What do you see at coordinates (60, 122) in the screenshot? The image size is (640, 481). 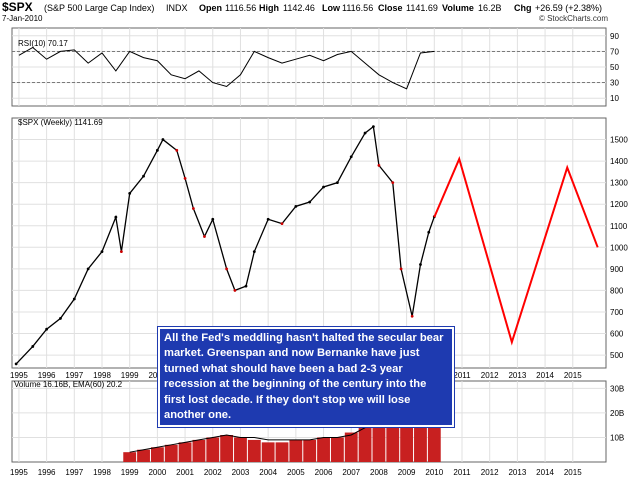 I see `price-legend: $SPX (Weekly) 1141.69` at bounding box center [60, 122].